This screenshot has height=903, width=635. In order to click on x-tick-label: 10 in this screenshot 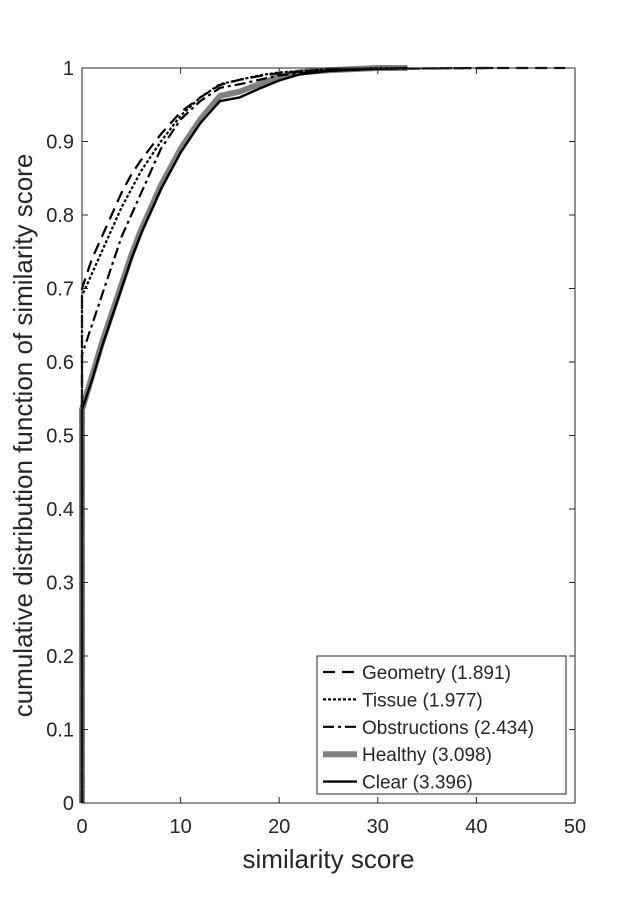, I will do `click(180, 827)`.